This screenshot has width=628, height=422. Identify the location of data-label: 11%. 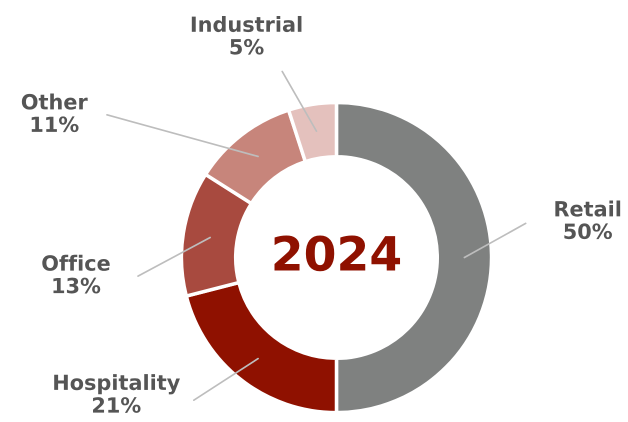
(55, 124).